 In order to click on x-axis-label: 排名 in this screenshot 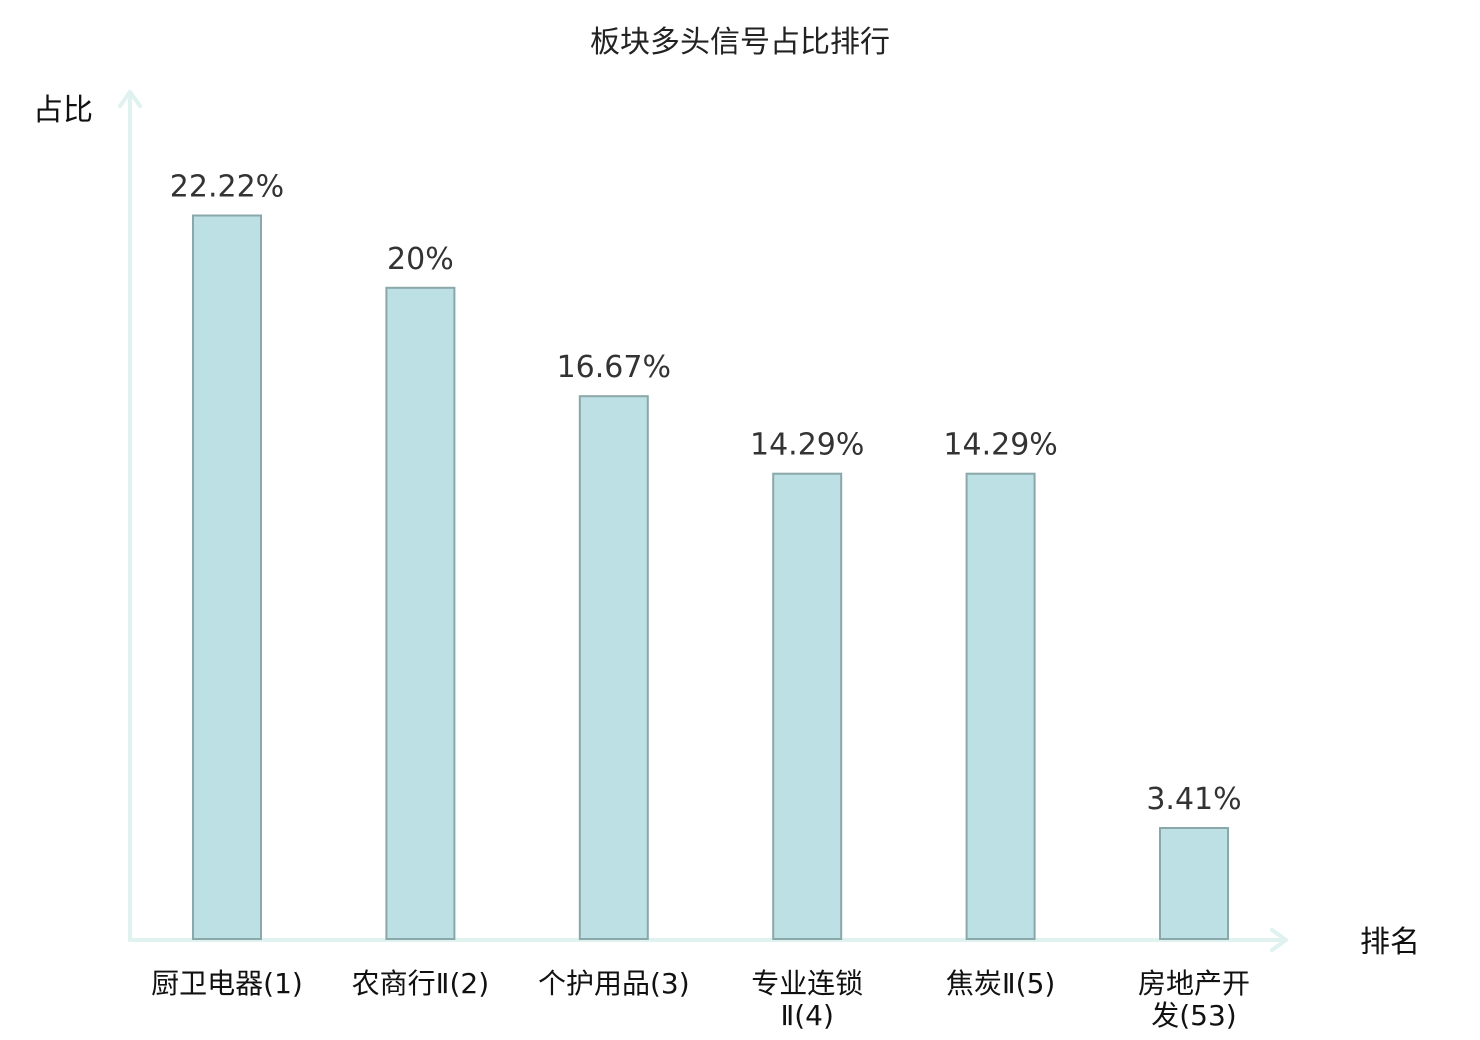, I will do `click(1390, 942)`.